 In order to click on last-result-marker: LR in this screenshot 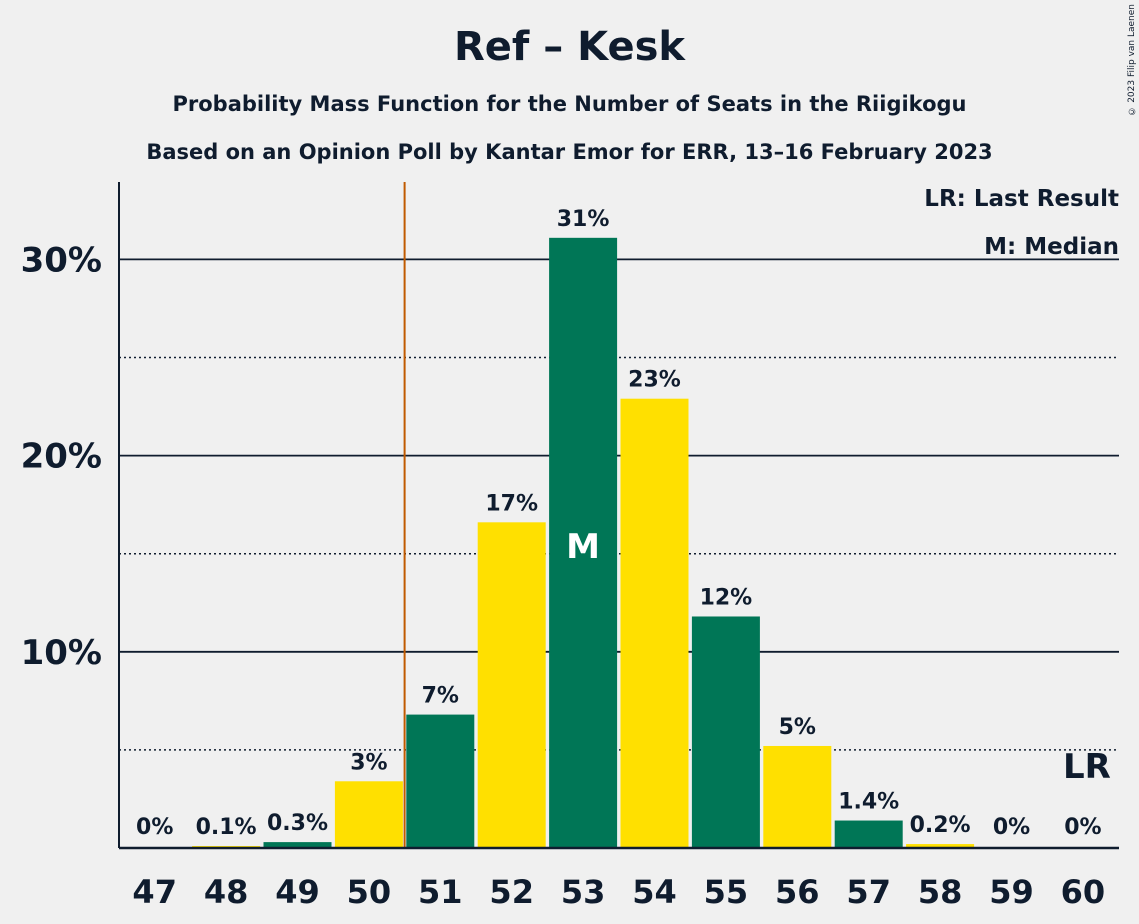, I will do `click(1087, 767)`.